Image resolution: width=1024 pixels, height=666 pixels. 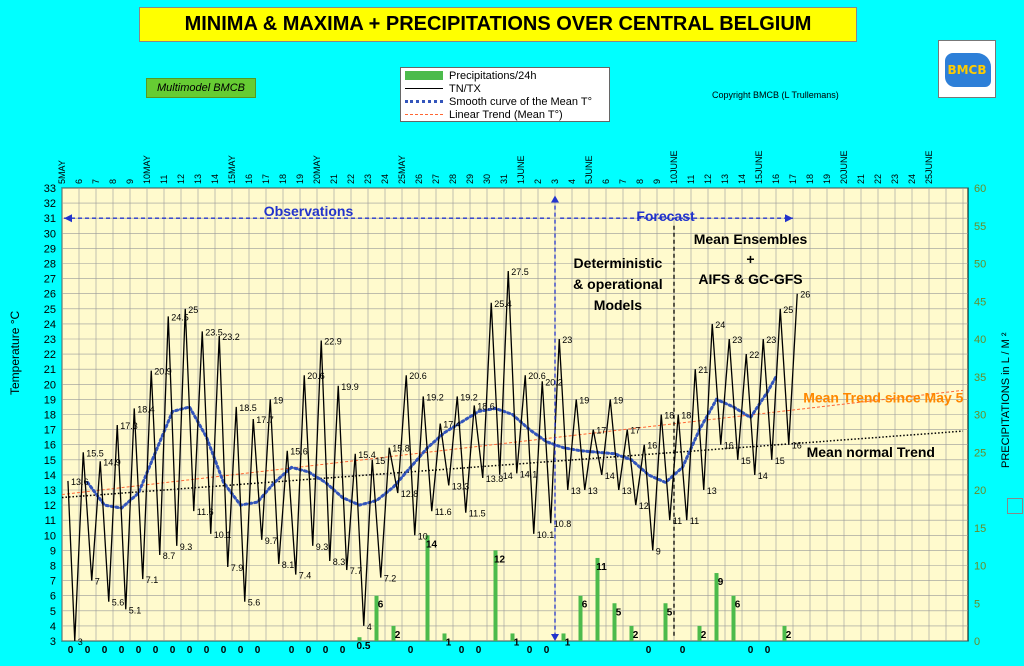 I want to click on tntx-label: 8.1, so click(x=288, y=565).